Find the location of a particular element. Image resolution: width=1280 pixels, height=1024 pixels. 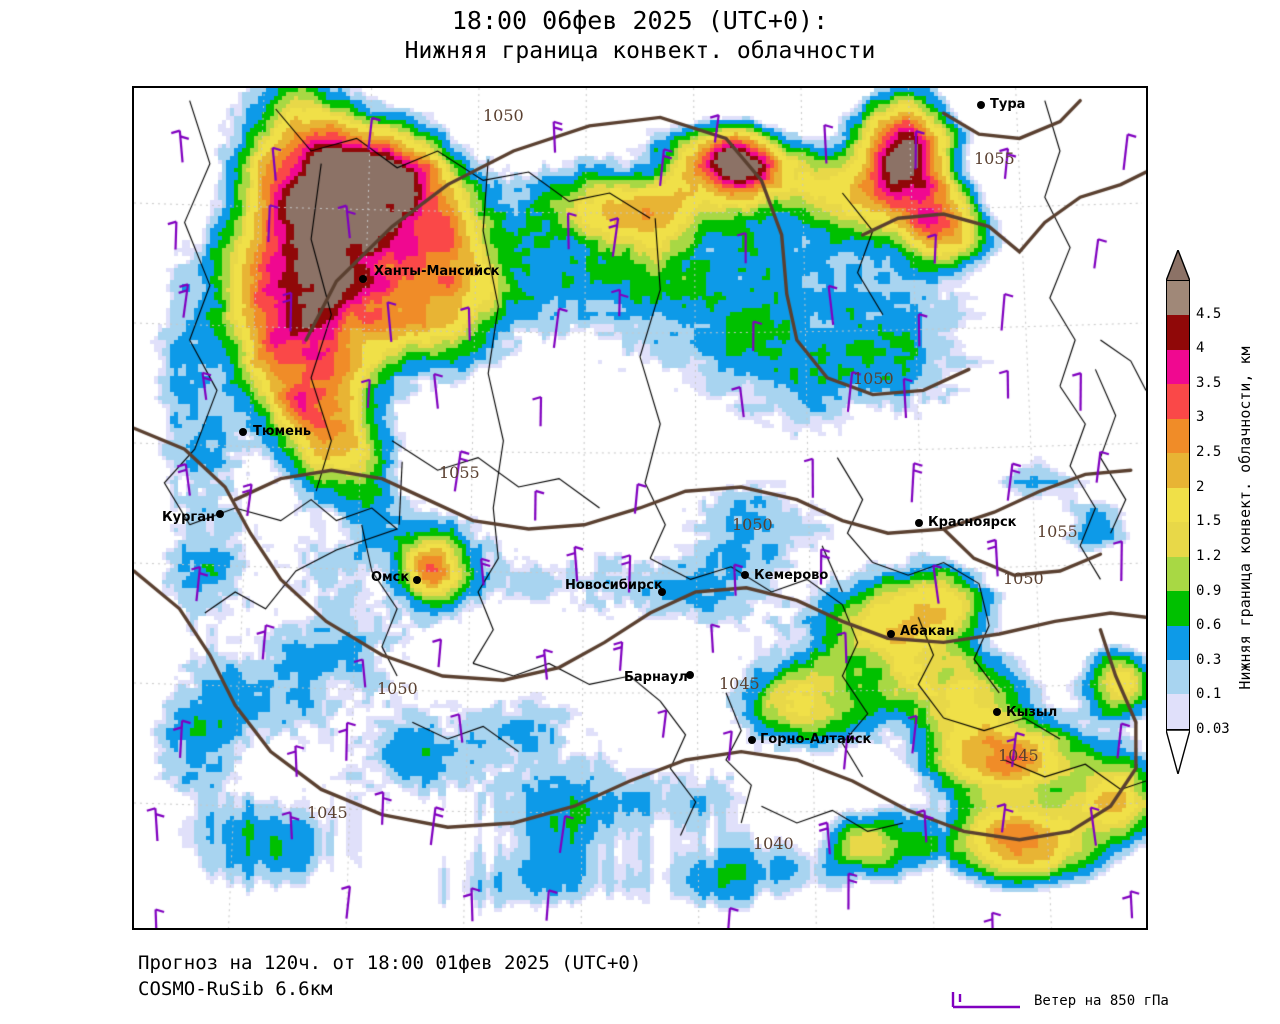

title-variable: Нижняя граница конвект. облачности is located at coordinates (640, 51).